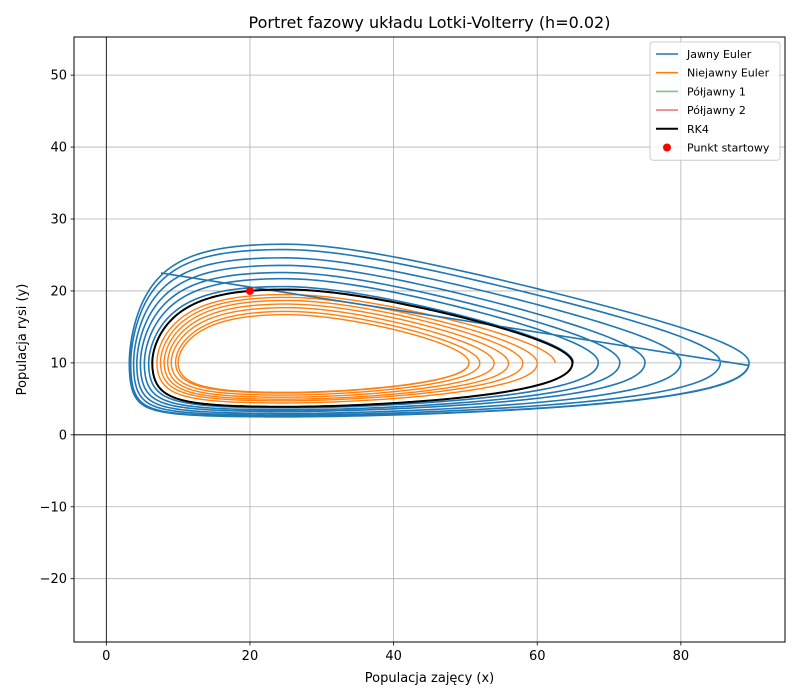 The width and height of the screenshot is (800, 700). What do you see at coordinates (393, 656) in the screenshot?
I see `x-tick-label: 40` at bounding box center [393, 656].